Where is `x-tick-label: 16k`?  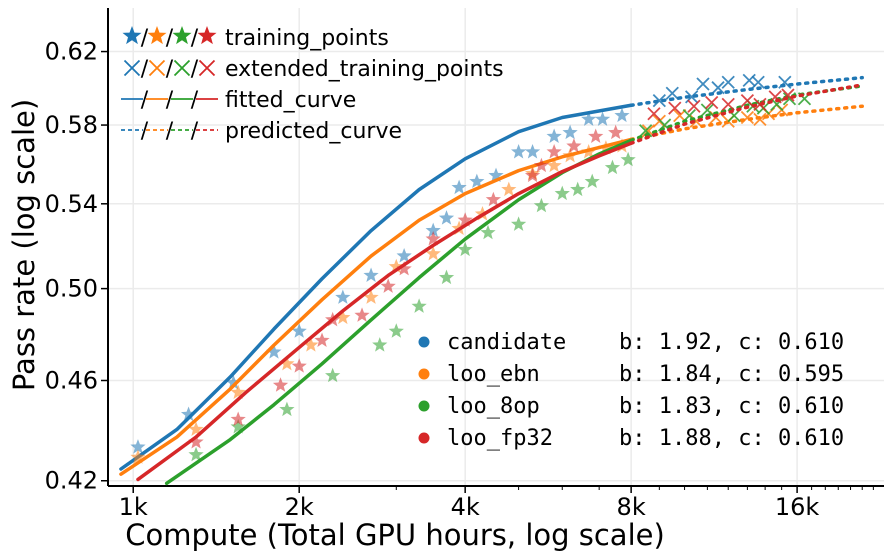
x-tick-label: 16k is located at coordinates (797, 507).